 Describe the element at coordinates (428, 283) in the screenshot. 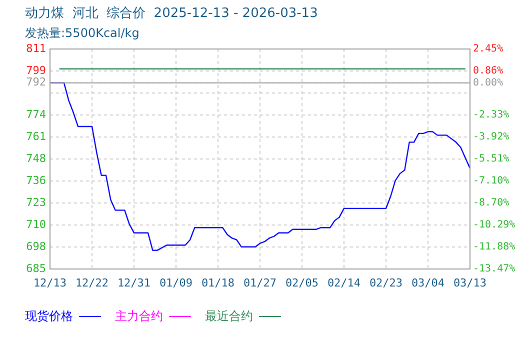

I see `x-tick-label: 03/04` at that location.